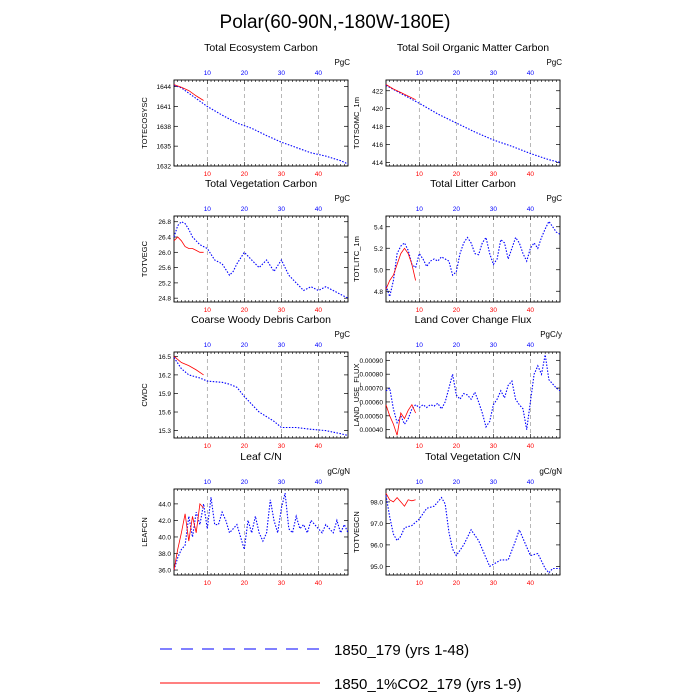  Describe the element at coordinates (144, 532) in the screenshot. I see `y-axis-label: LEAFCN` at that location.